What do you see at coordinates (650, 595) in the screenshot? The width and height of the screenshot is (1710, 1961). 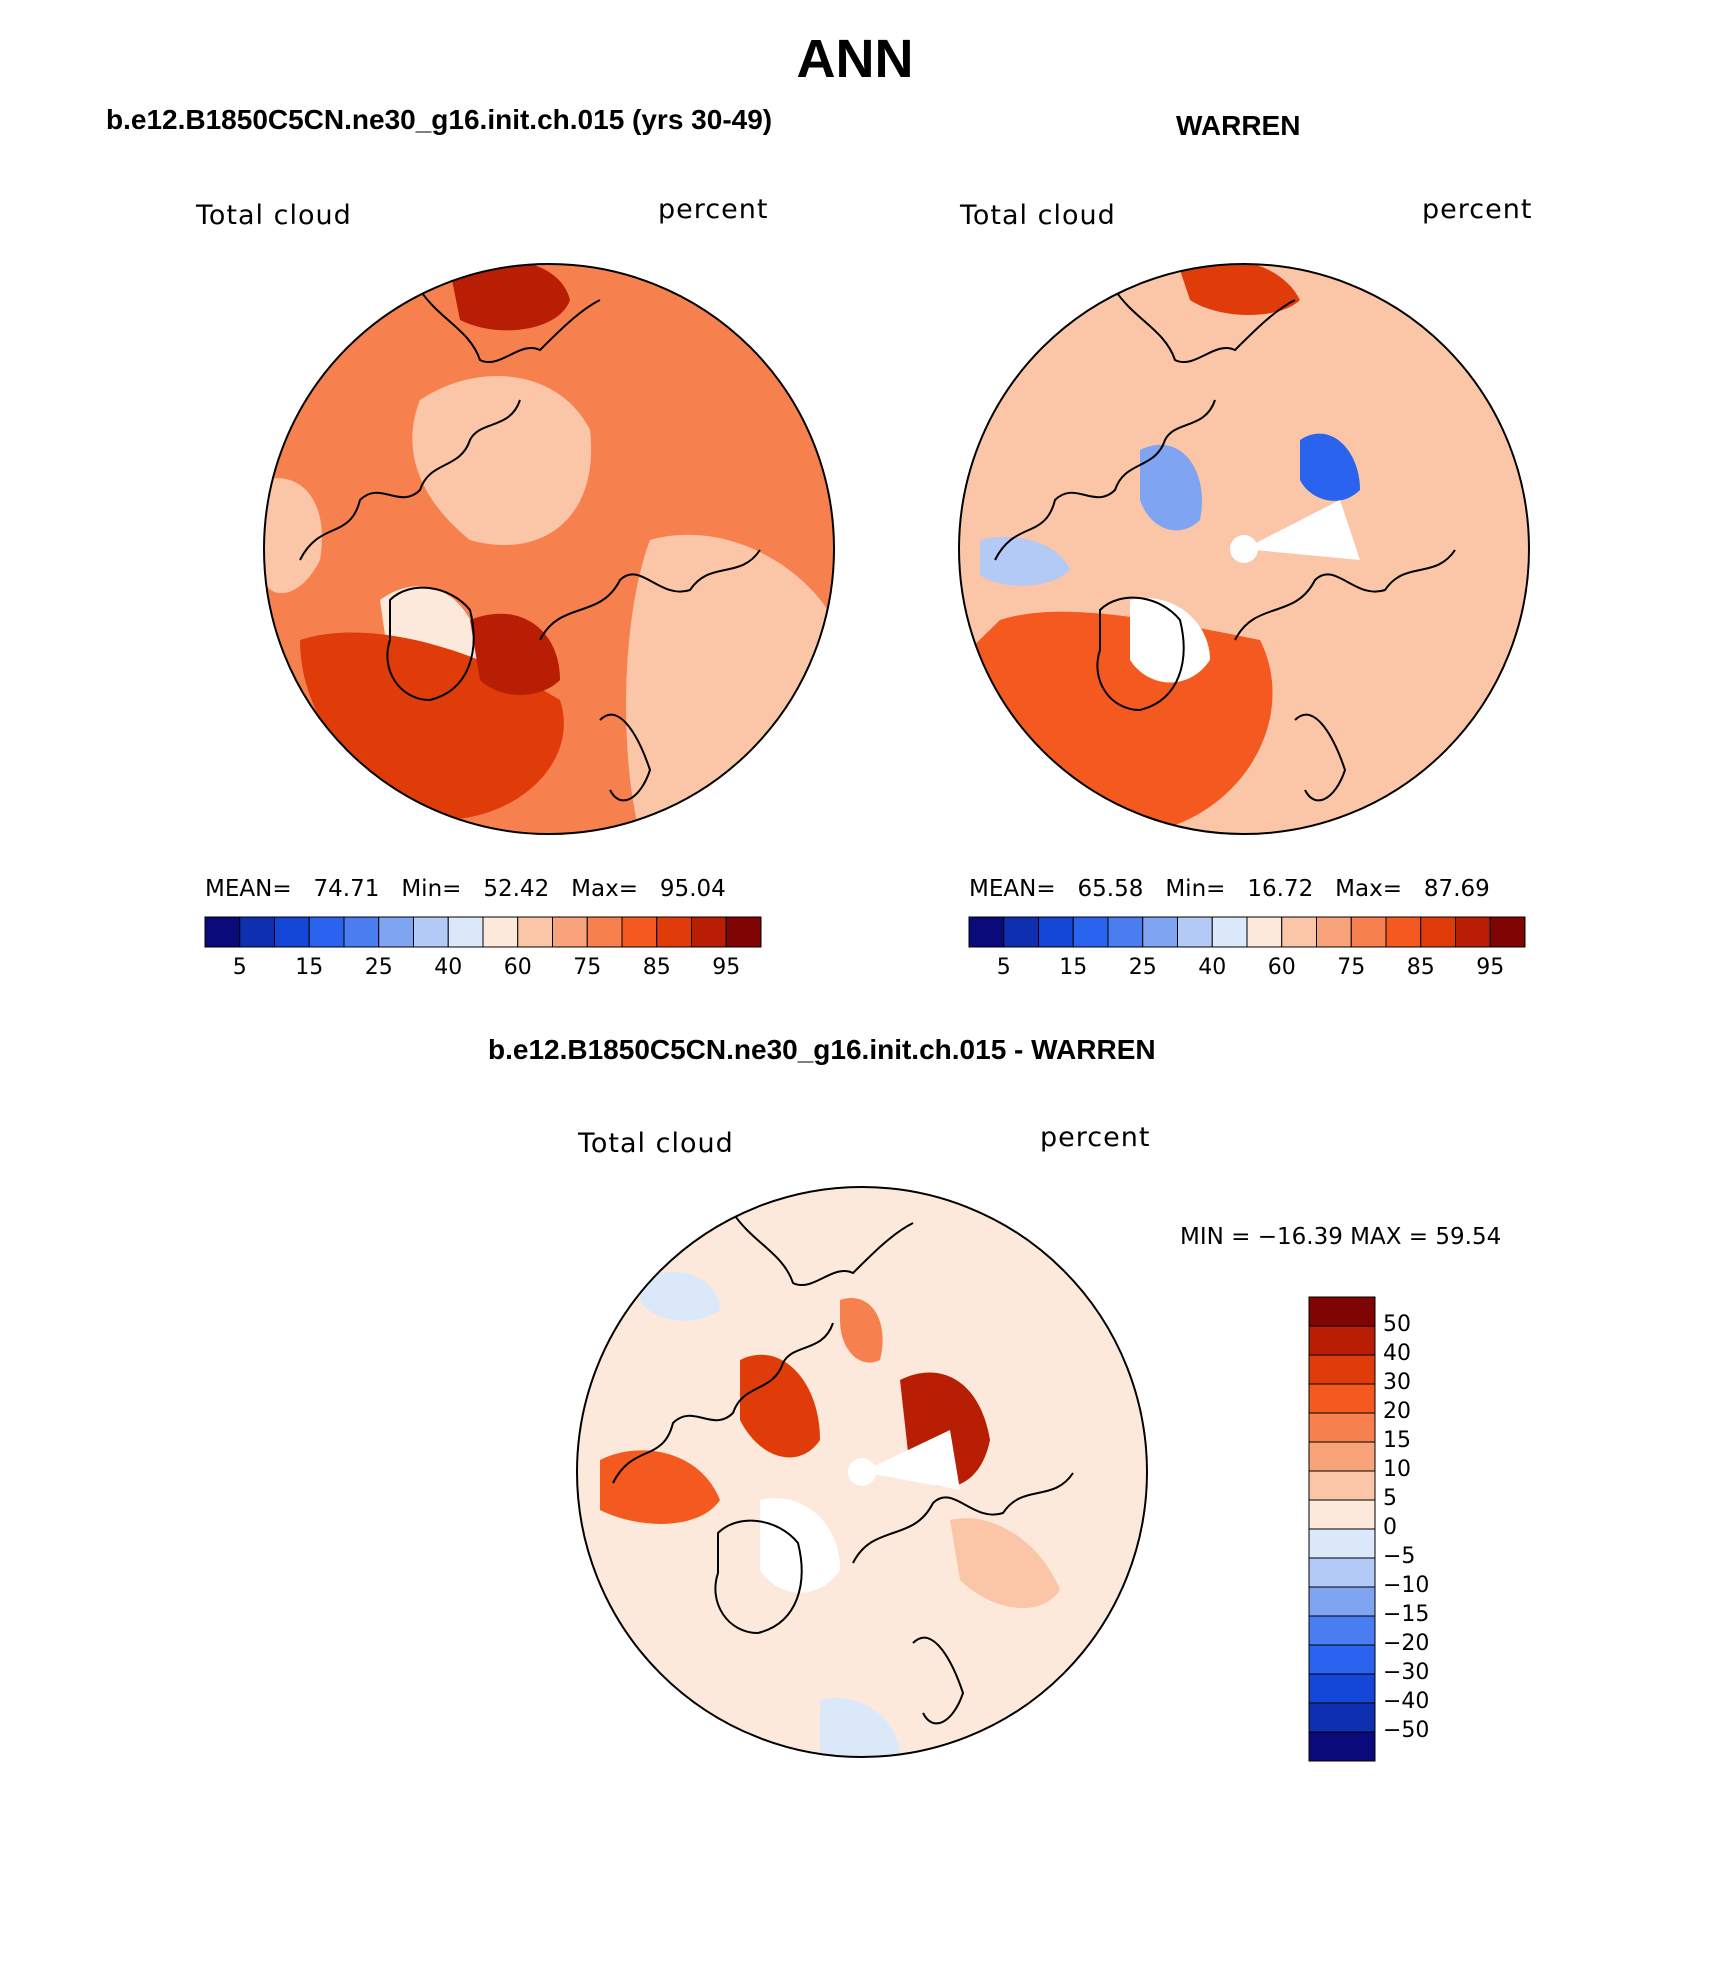 I see `left-coast-eurasia` at bounding box center [650, 595].